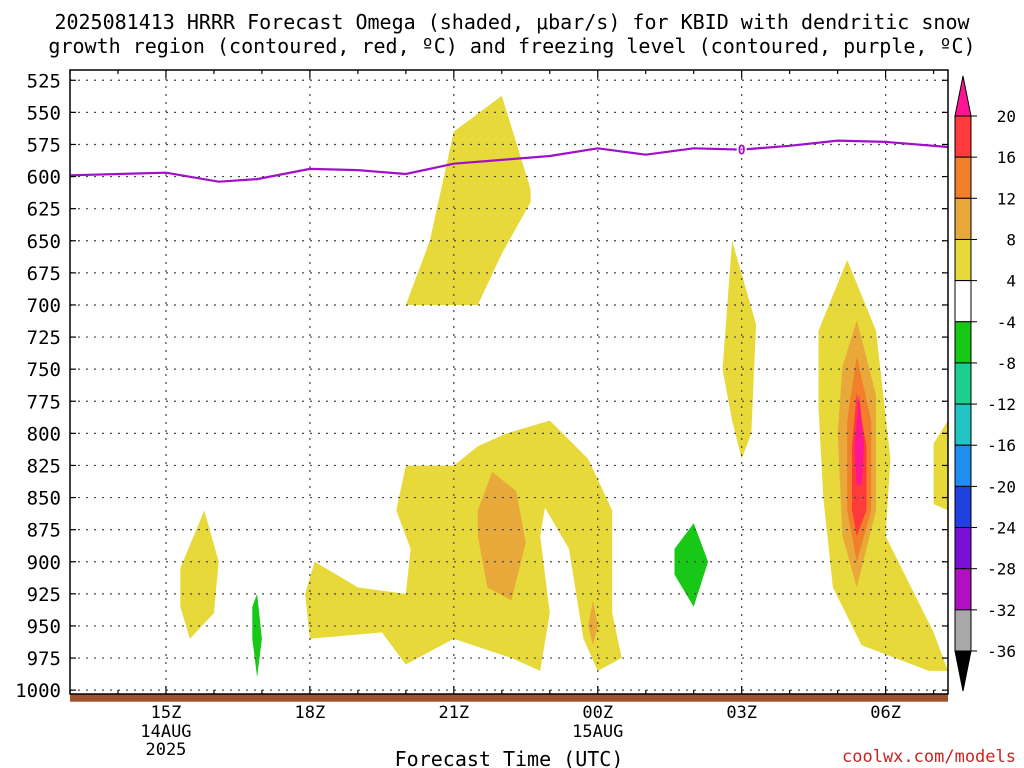 This screenshot has width=1024, height=768. I want to click on colorbar-bottom-arrow, so click(963, 671).